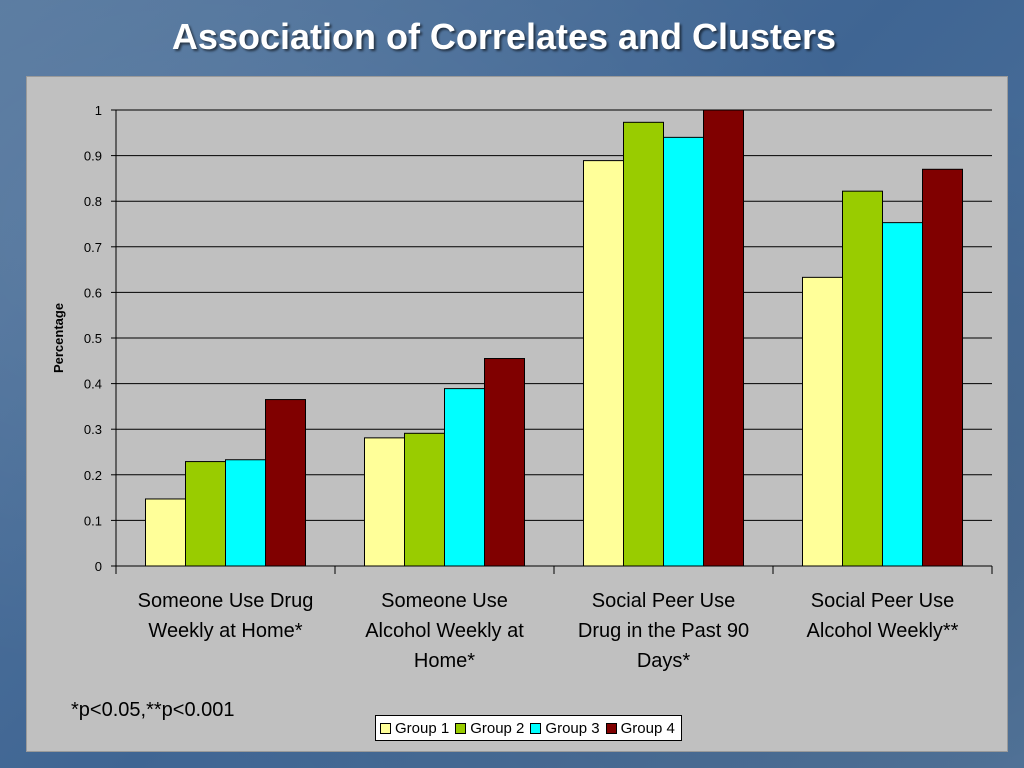 Image resolution: width=1024 pixels, height=768 pixels. I want to click on legend-label: Group 1, so click(422, 728).